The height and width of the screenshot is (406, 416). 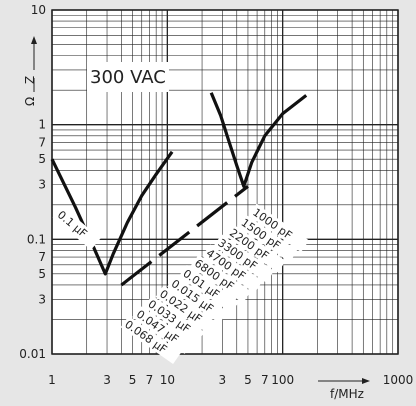 I want to click on y-tick-label: 0.01, so click(x=32, y=354).